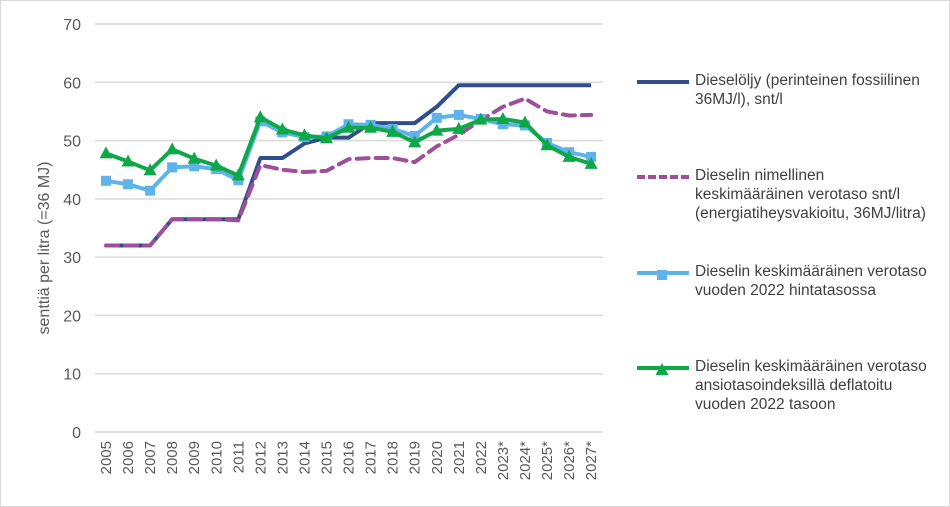 The height and width of the screenshot is (507, 950). What do you see at coordinates (72, 258) in the screenshot?
I see `y-tick-label: 30` at bounding box center [72, 258].